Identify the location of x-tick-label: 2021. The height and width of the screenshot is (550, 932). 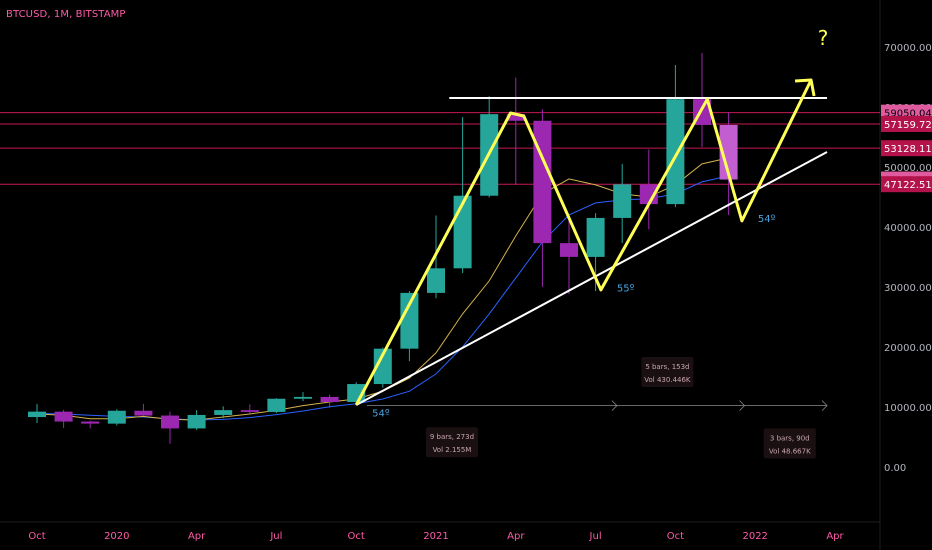
(435, 536).